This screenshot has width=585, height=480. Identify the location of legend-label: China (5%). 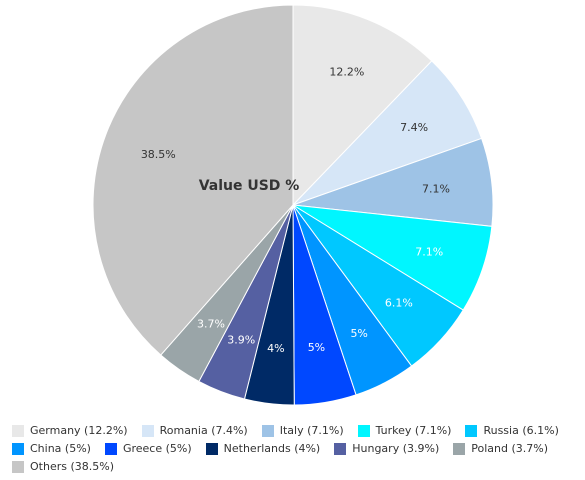
(60, 448).